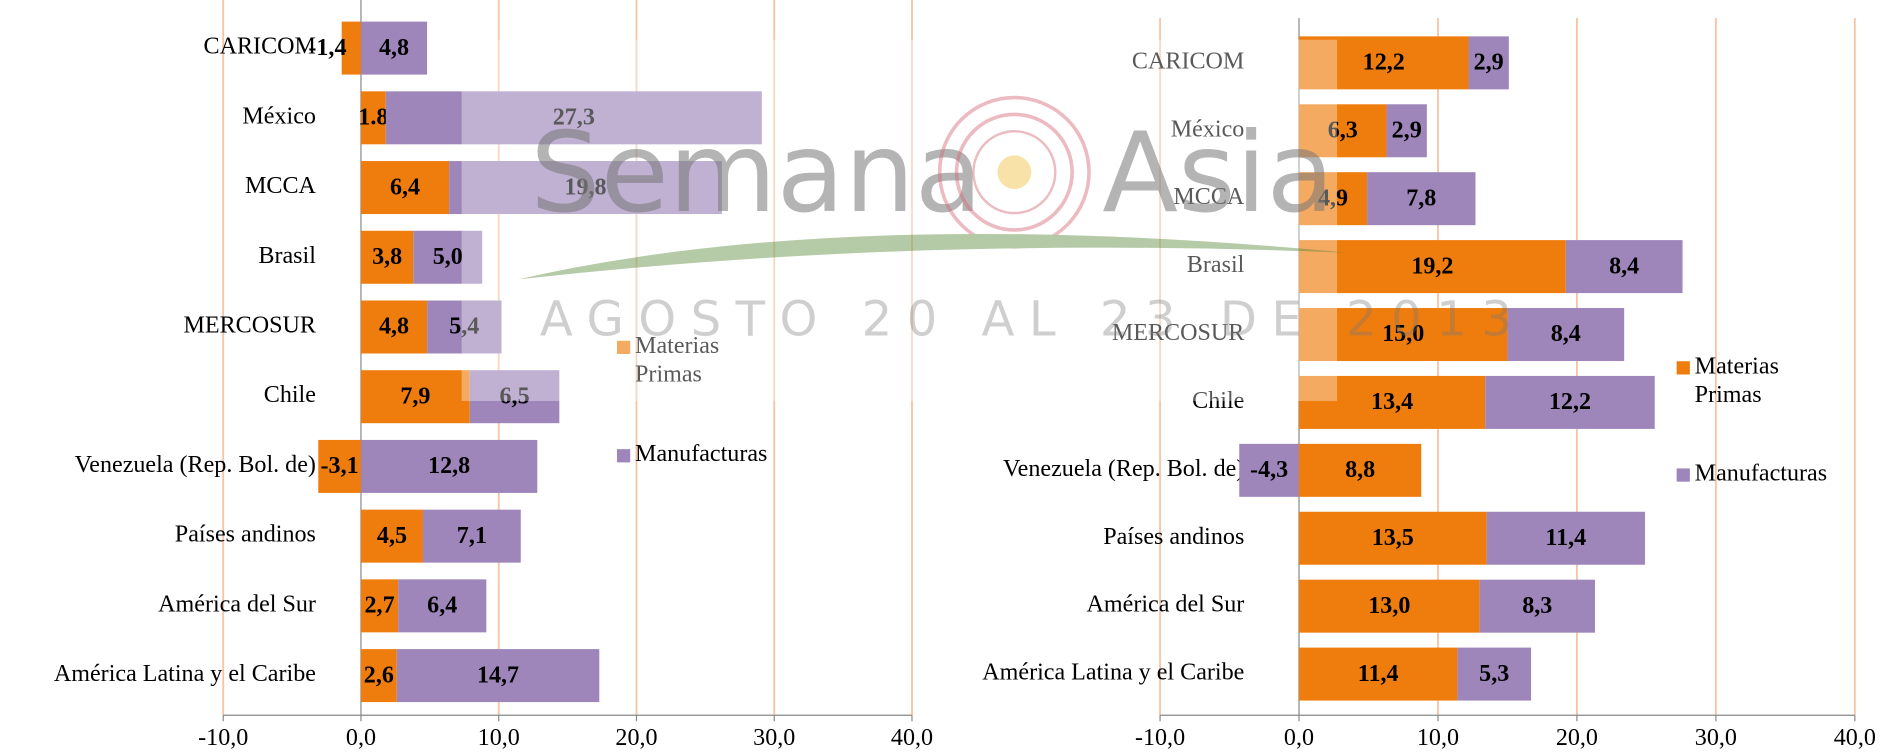 Image resolution: width=1889 pixels, height=755 pixels. Describe the element at coordinates (1033, 320) in the screenshot. I see `watermark-dates: AGOSTO 20 AL 23 DE 2013` at that location.